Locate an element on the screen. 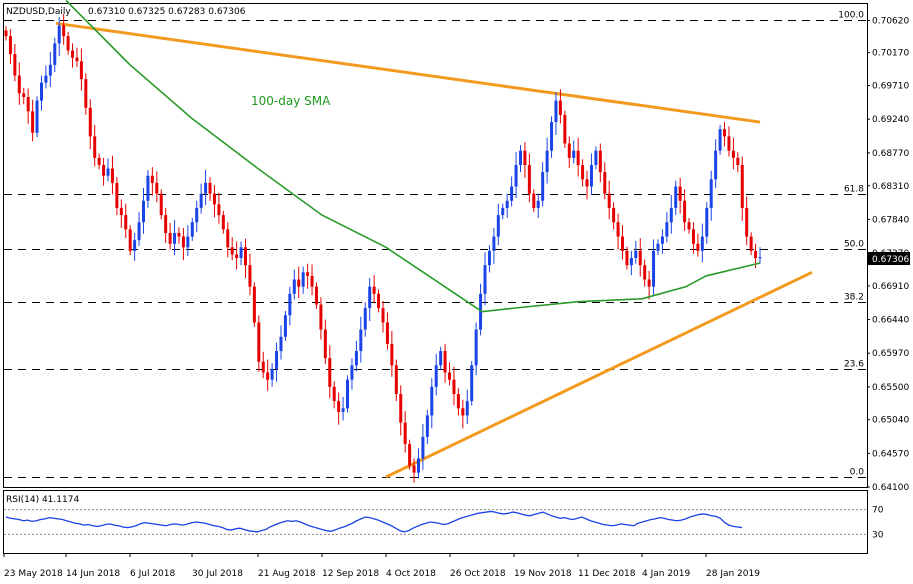 The image size is (913, 584). price-tick-label: 0.70170 is located at coordinates (890, 54).